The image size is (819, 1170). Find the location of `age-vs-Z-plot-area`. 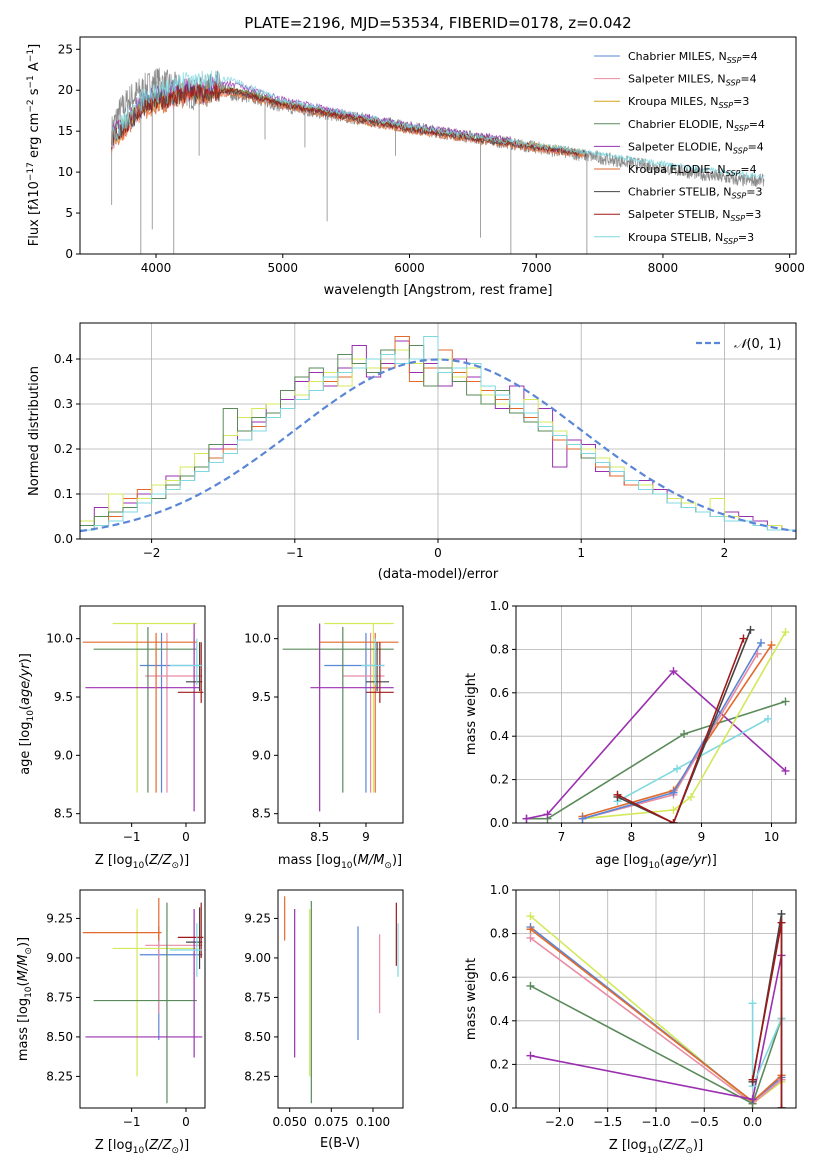

age-vs-Z-plot-area is located at coordinates (143, 717).